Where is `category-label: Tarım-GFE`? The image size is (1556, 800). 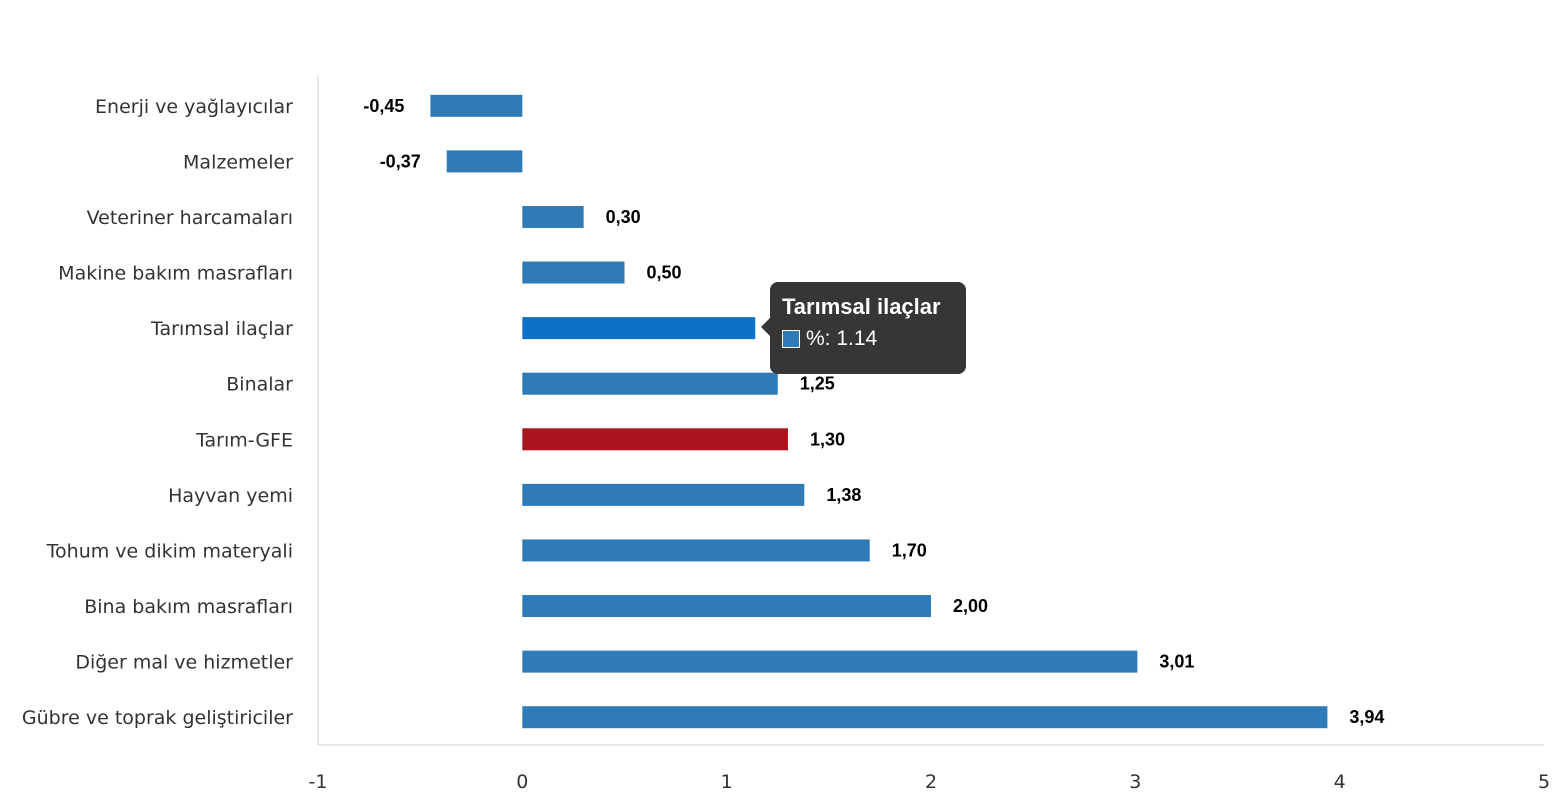
category-label: Tarım-GFE is located at coordinates (244, 440).